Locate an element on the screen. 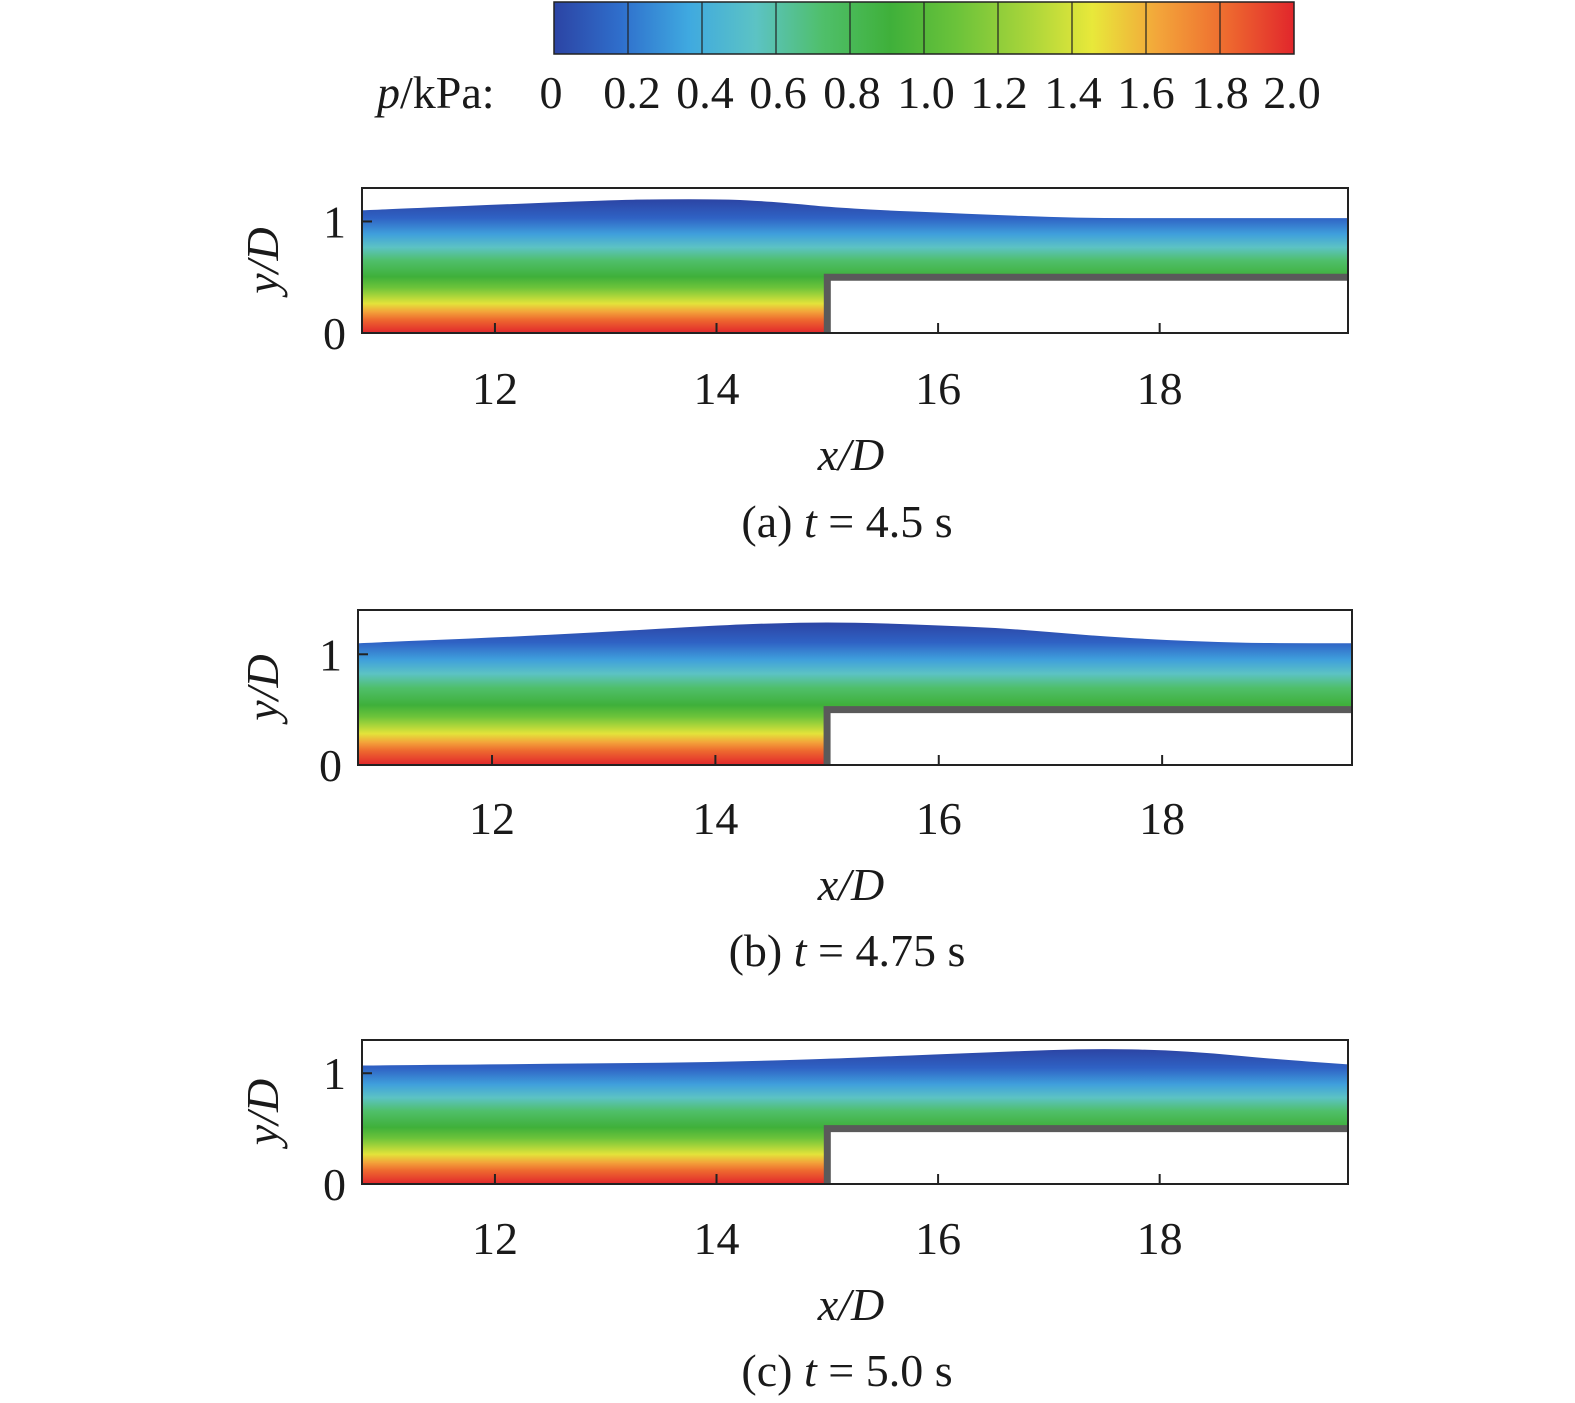 The width and height of the screenshot is (1575, 1403). colorbar-tick-label: 0.4 is located at coordinates (705, 92).